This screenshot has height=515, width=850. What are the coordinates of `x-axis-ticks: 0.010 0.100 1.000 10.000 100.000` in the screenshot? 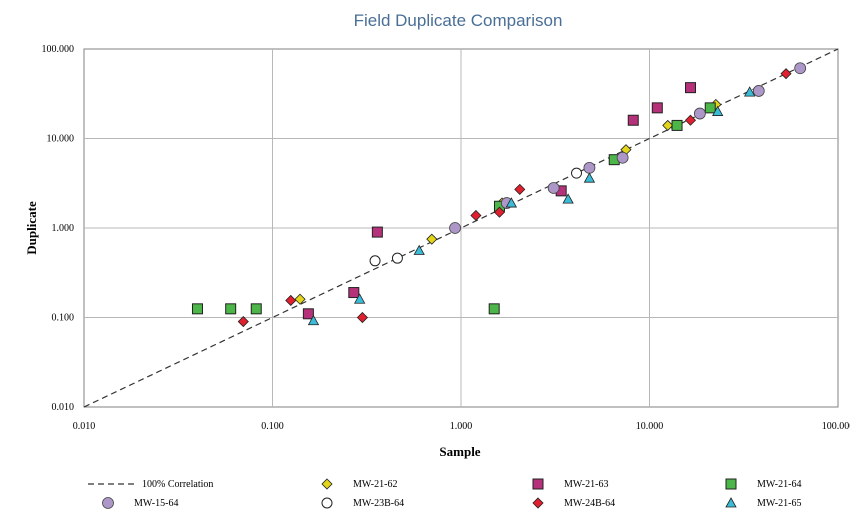 It's located at (461, 426).